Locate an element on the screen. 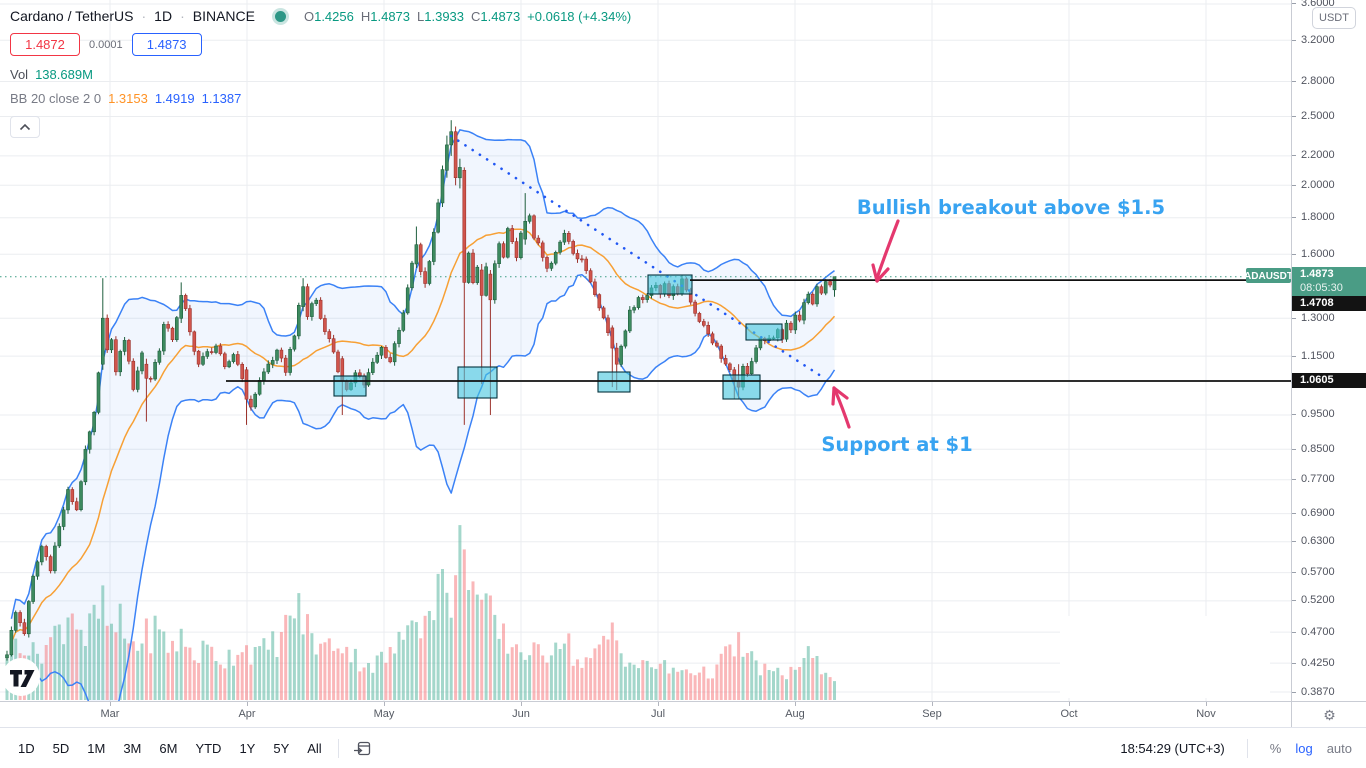 The width and height of the screenshot is (1366, 768). market-status-icon is located at coordinates (280, 16).